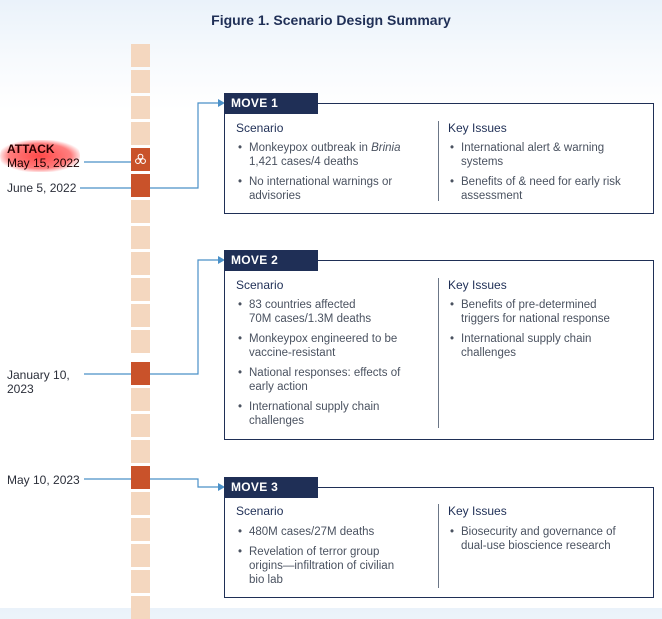  Describe the element at coordinates (260, 128) in the screenshot. I see `move1-scenario-head: Scenario` at that location.